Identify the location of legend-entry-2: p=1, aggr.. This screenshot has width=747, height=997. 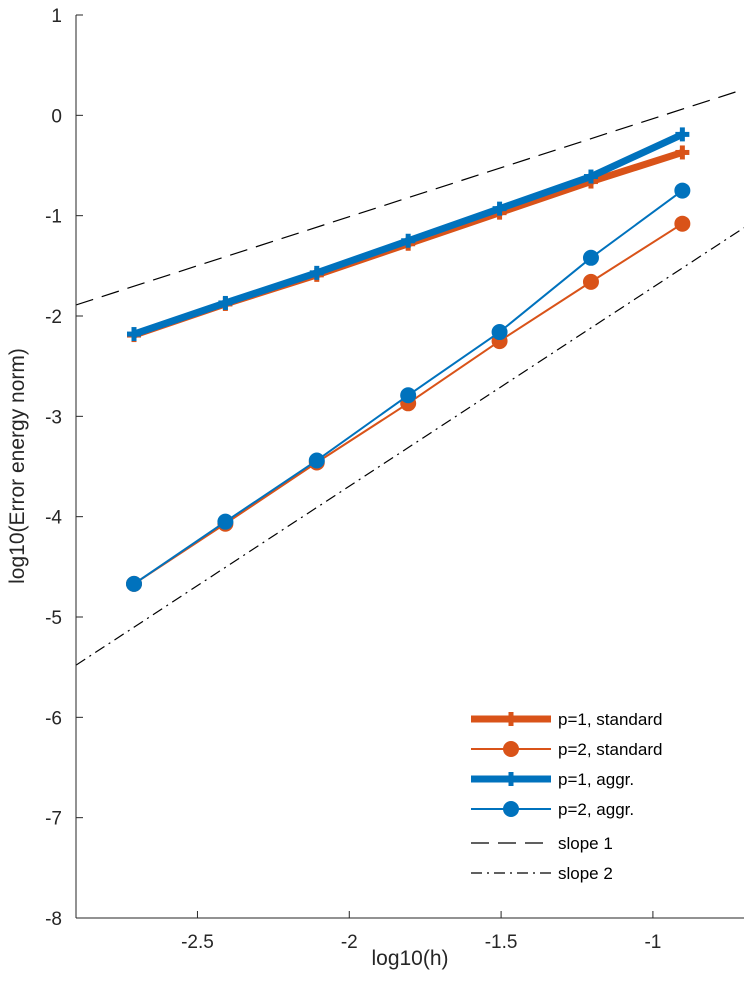
(552, 779).